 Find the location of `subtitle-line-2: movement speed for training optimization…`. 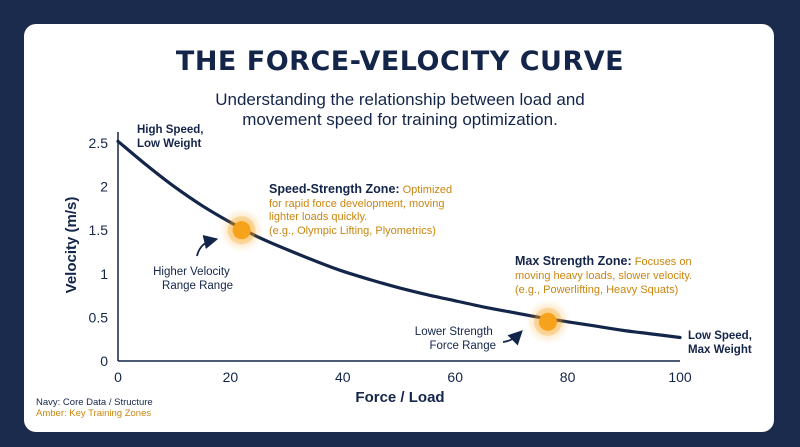

subtitle-line-2: movement speed for training optimization… is located at coordinates (400, 119).